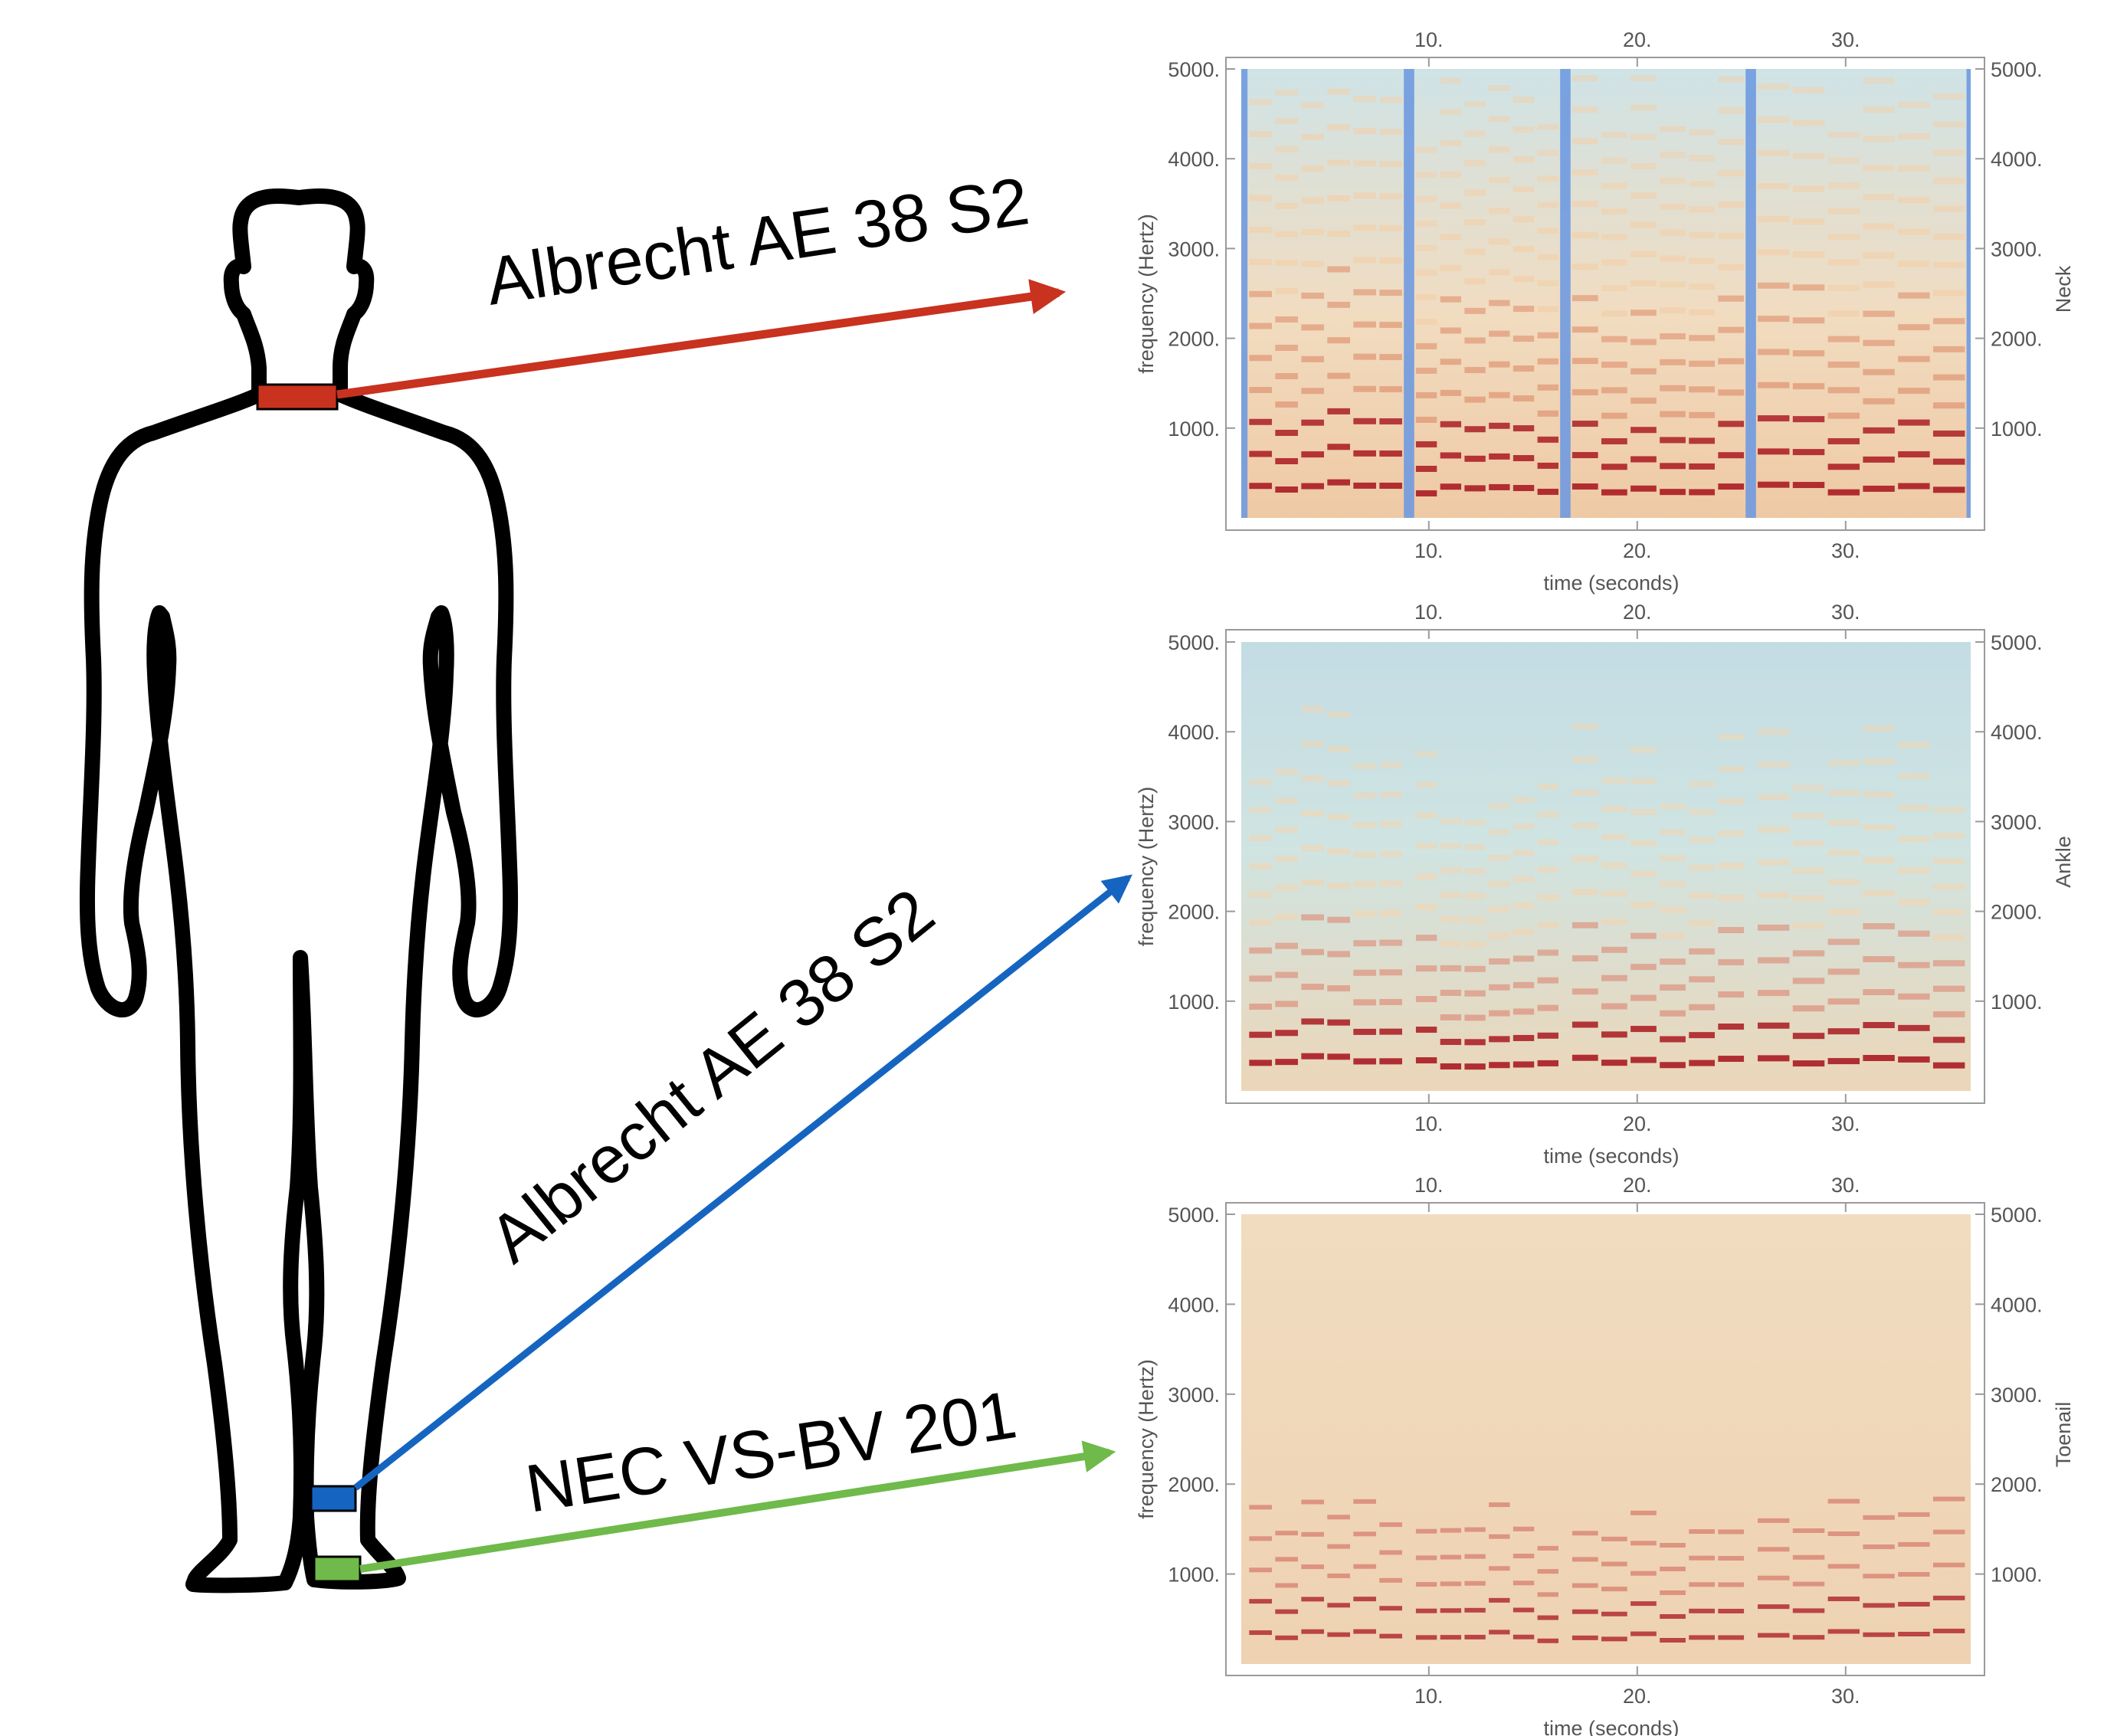 This screenshot has height=1736, width=2127. Describe the element at coordinates (757, 241) in the screenshot. I see `neck-sensor-label: Albrecht AE 38 S2` at that location.